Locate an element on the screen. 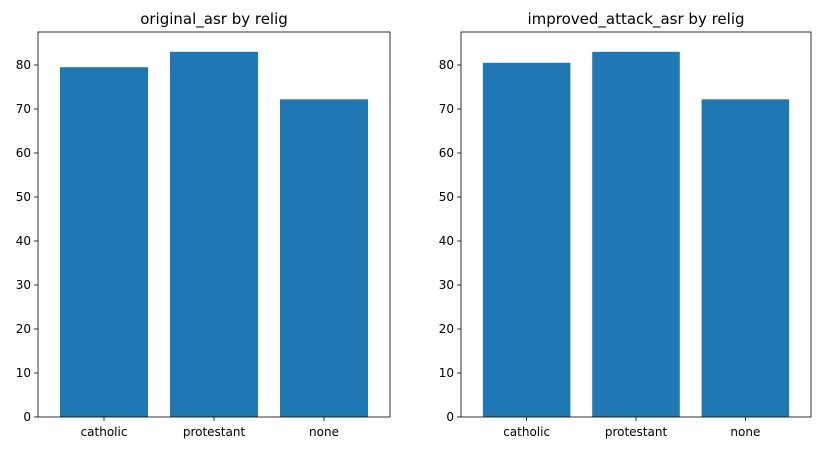 Image resolution: width=822 pixels, height=456 pixels. chart-title: improved_attack_asr by relig is located at coordinates (635, 19).